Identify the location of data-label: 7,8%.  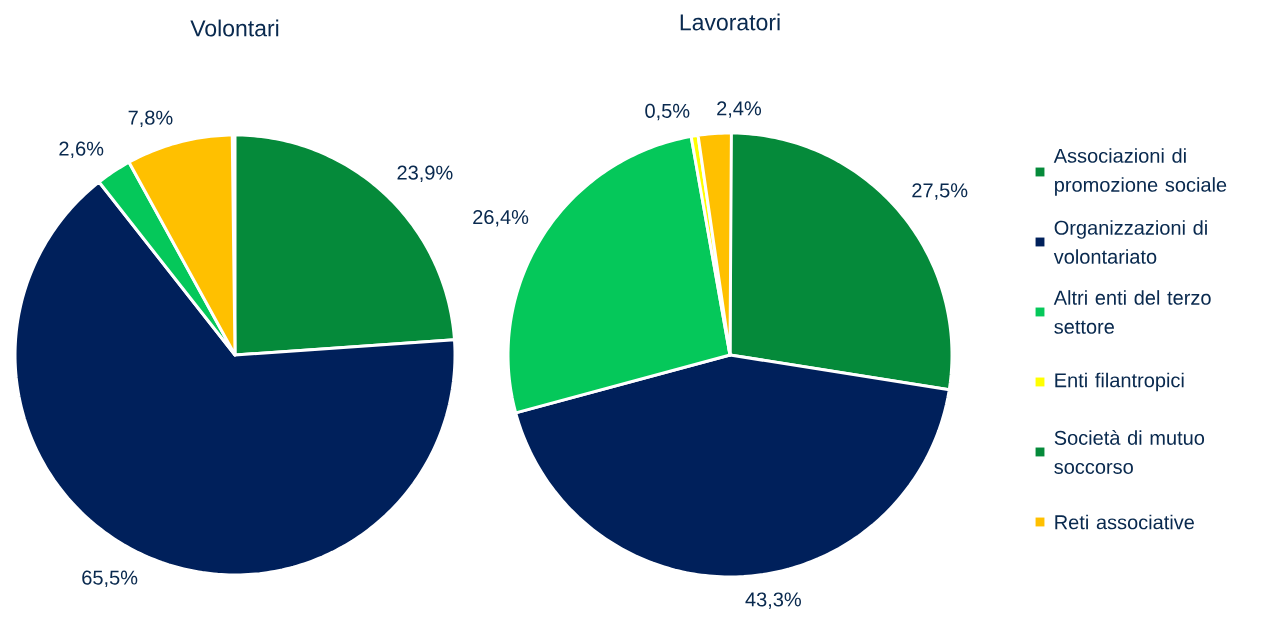
(150, 119).